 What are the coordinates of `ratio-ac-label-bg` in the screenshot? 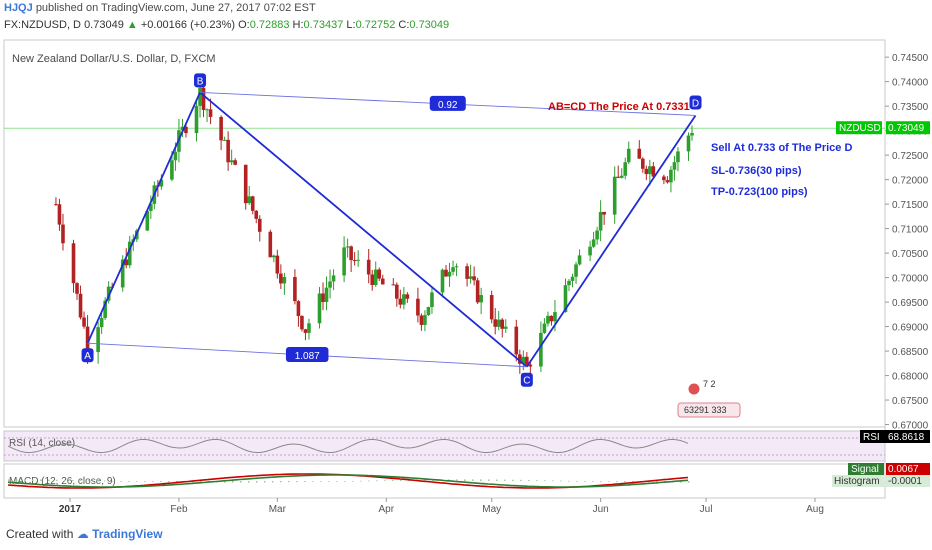 It's located at (307, 354).